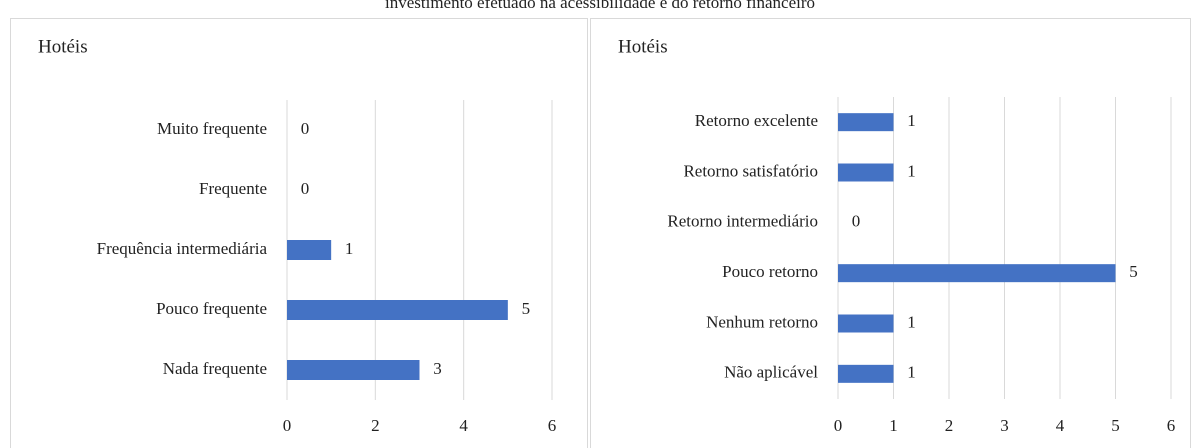 The image size is (1195, 448). I want to click on category-label: Frequência intermediária, so click(182, 248).